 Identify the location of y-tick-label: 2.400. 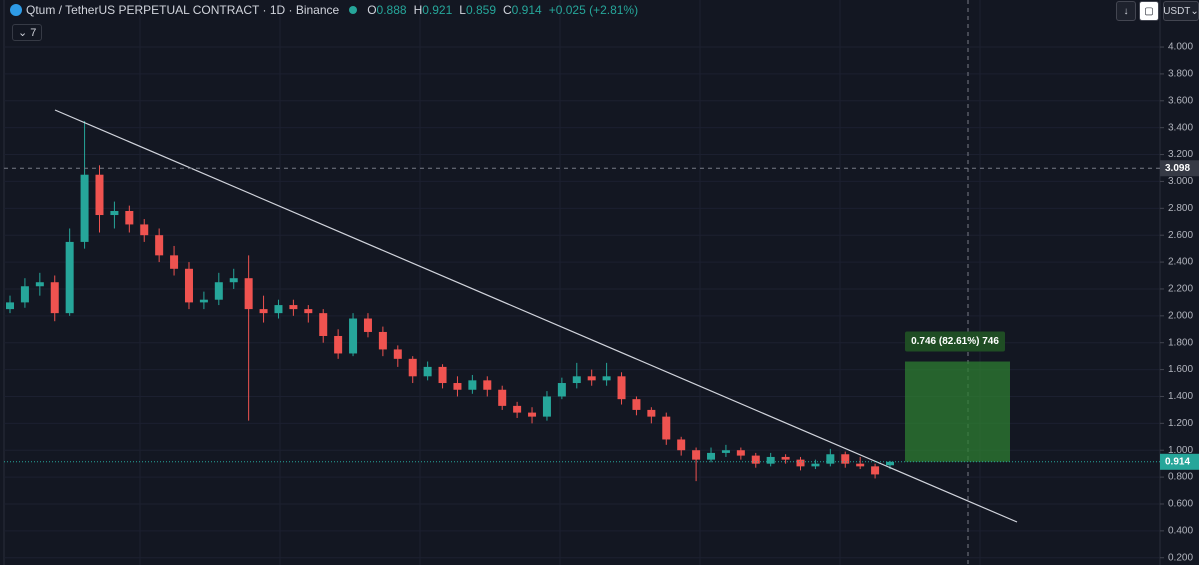
(1180, 262).